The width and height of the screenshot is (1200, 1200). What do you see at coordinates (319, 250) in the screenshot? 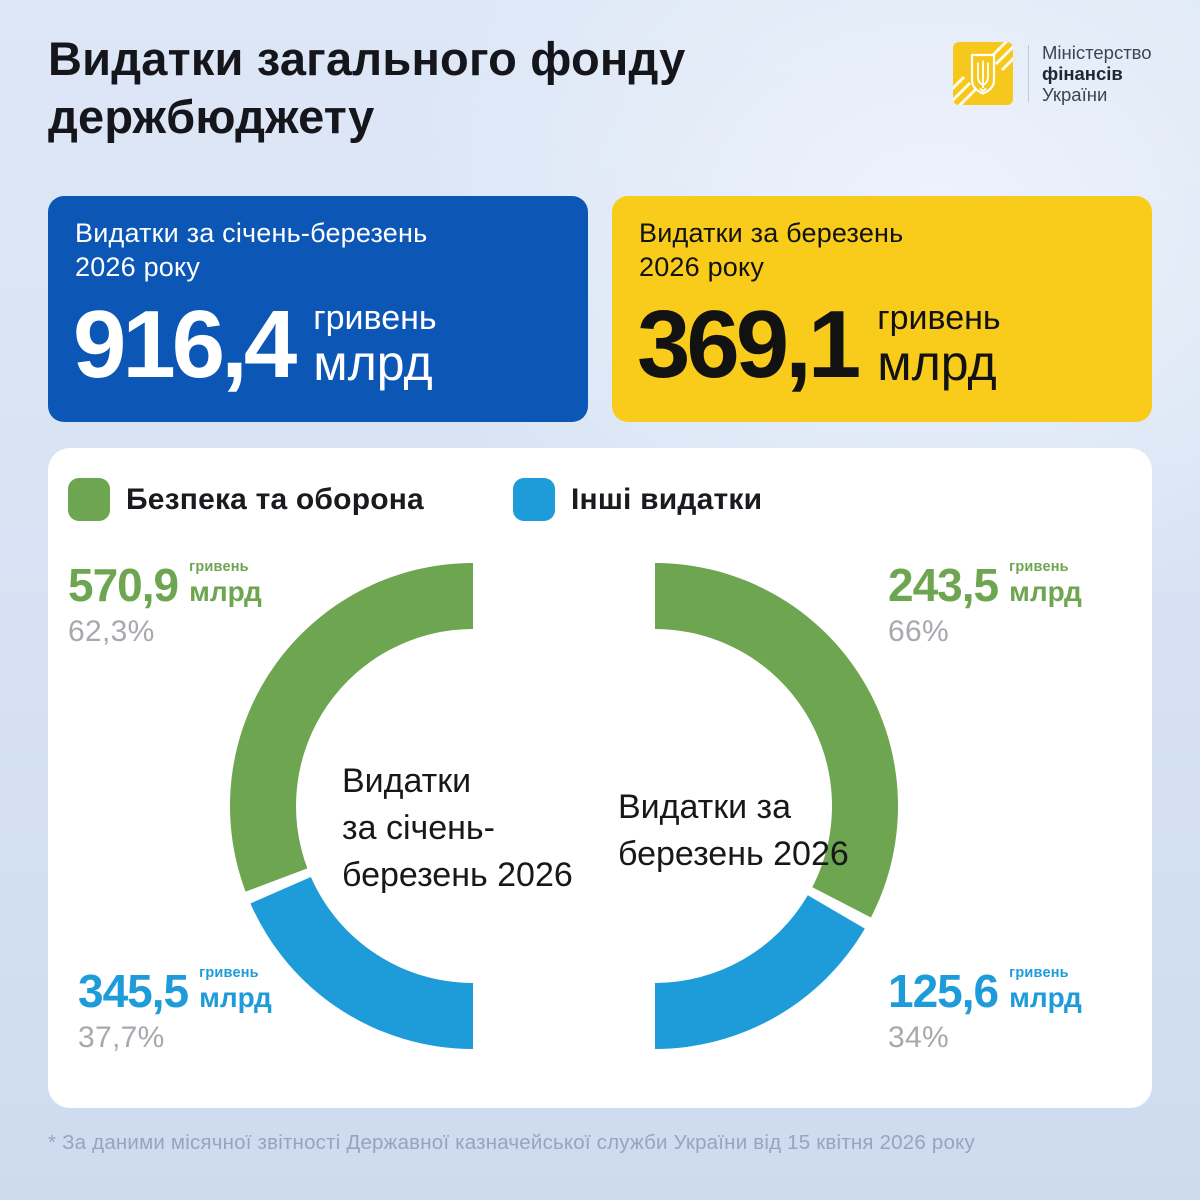
I see `card-quarter-label: Видатки за січень-березень 2026 року` at bounding box center [319, 250].